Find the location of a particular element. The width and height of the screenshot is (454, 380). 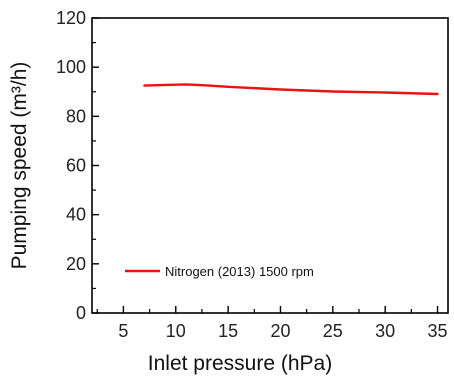

x-axis-title: Inlet pressure (hPa) is located at coordinates (240, 363).